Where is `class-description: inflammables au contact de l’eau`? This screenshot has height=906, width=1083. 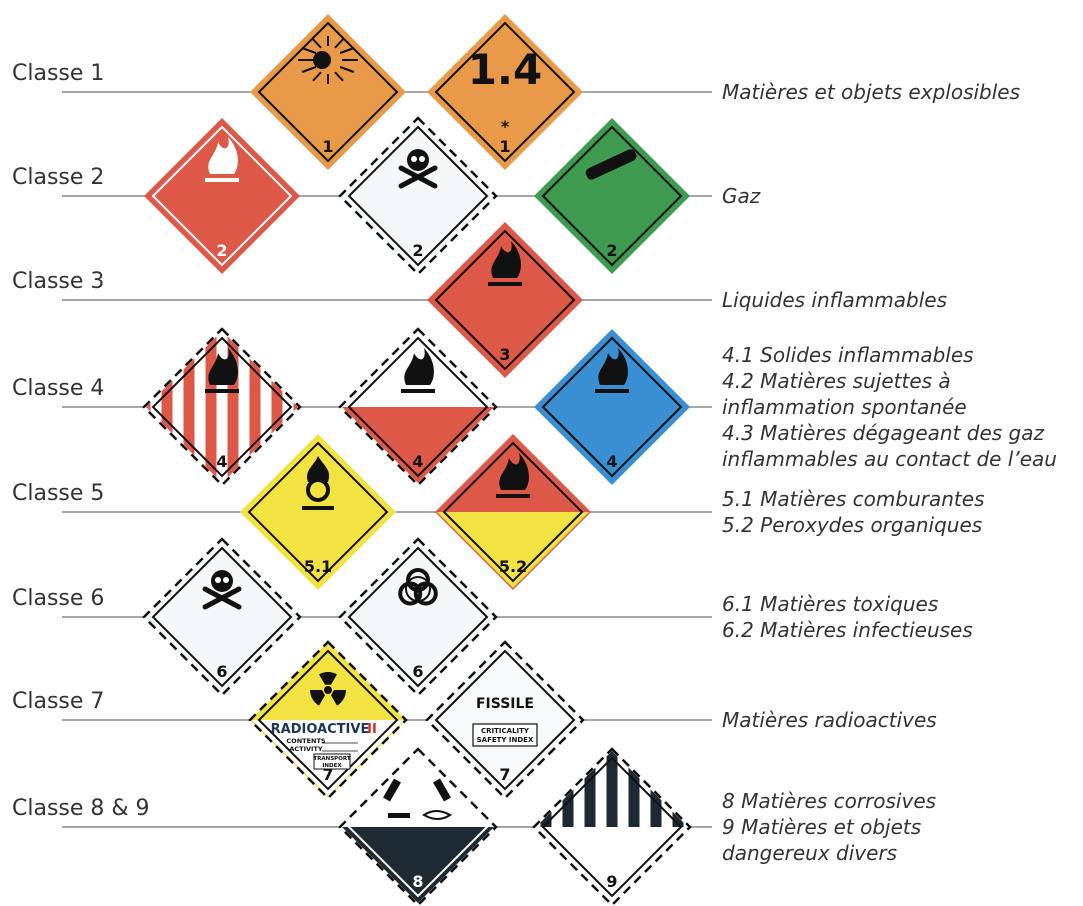
class-description: inflammables au contact de l’eau is located at coordinates (889, 459).